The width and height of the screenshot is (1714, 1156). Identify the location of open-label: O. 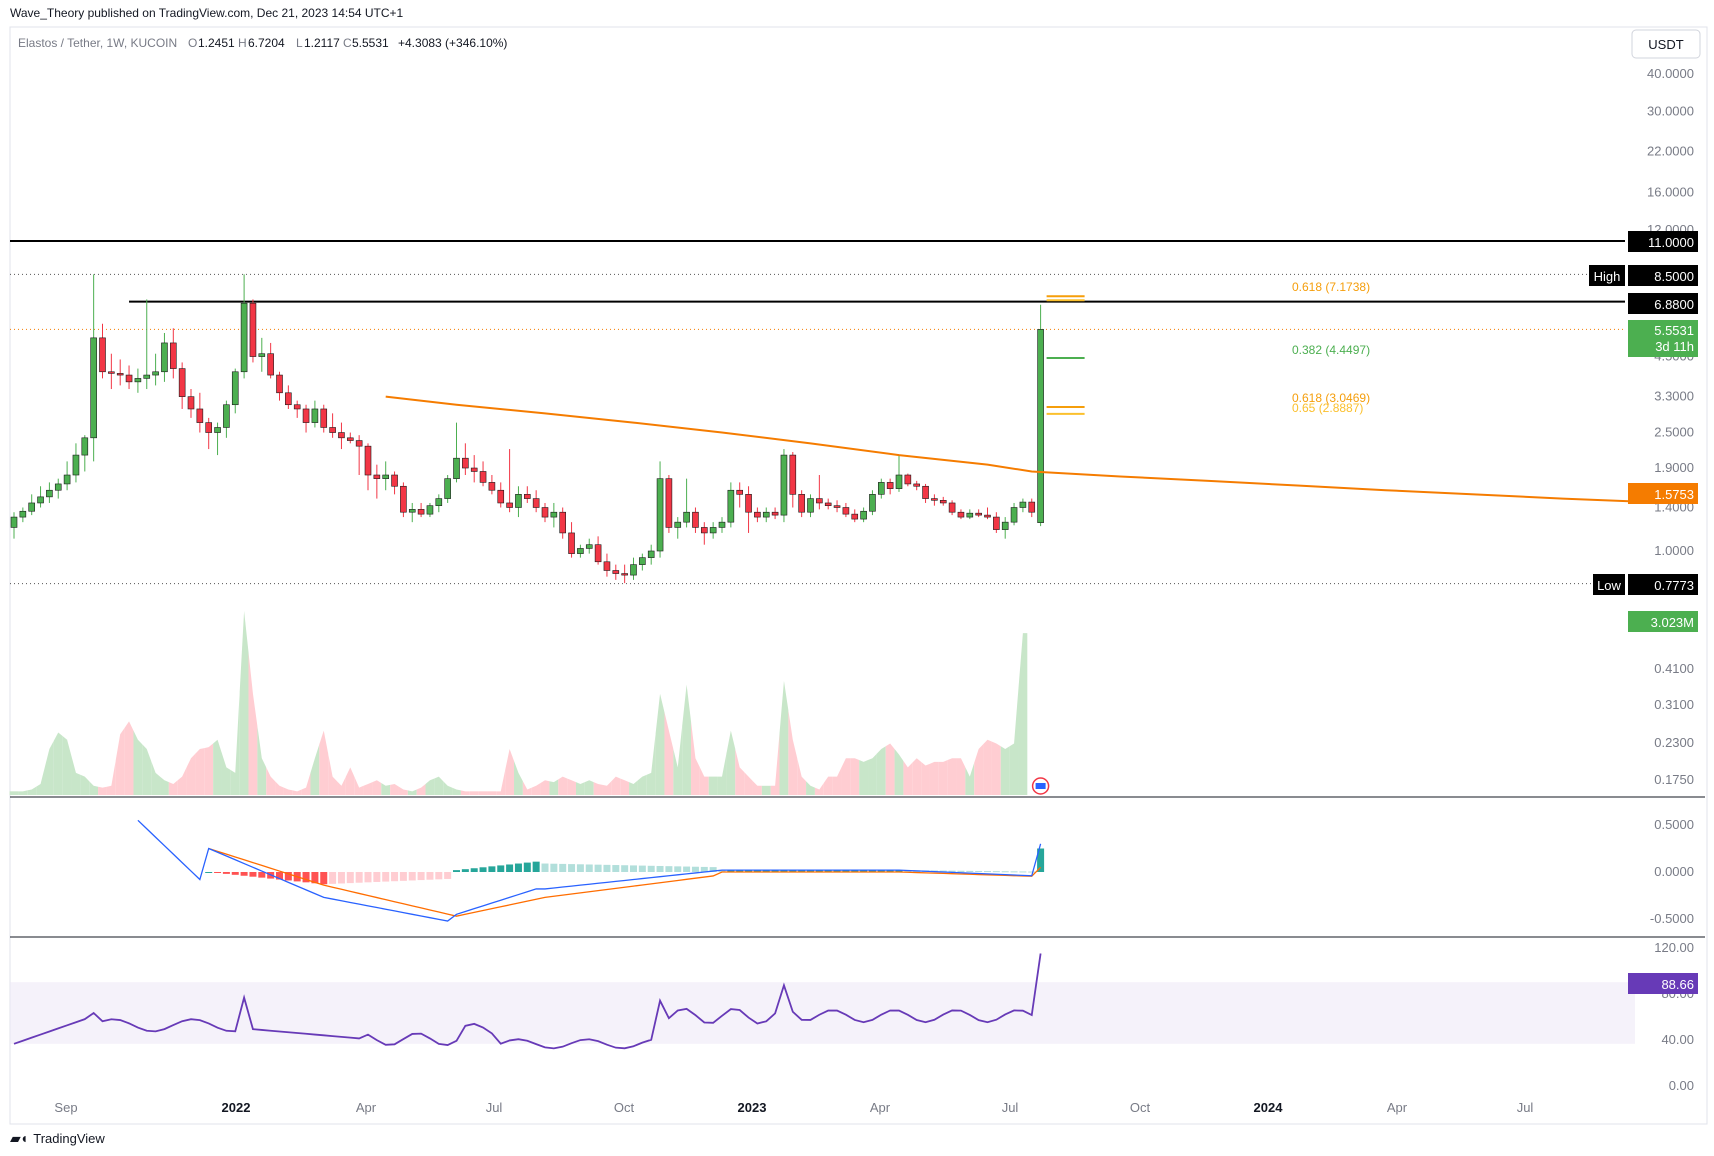
(192, 43).